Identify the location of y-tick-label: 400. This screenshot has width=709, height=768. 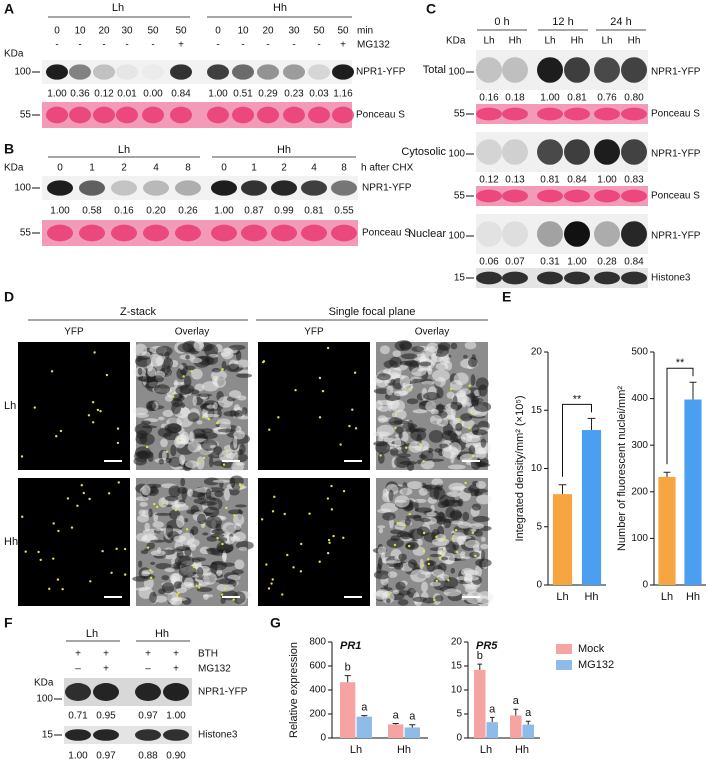
(639, 398).